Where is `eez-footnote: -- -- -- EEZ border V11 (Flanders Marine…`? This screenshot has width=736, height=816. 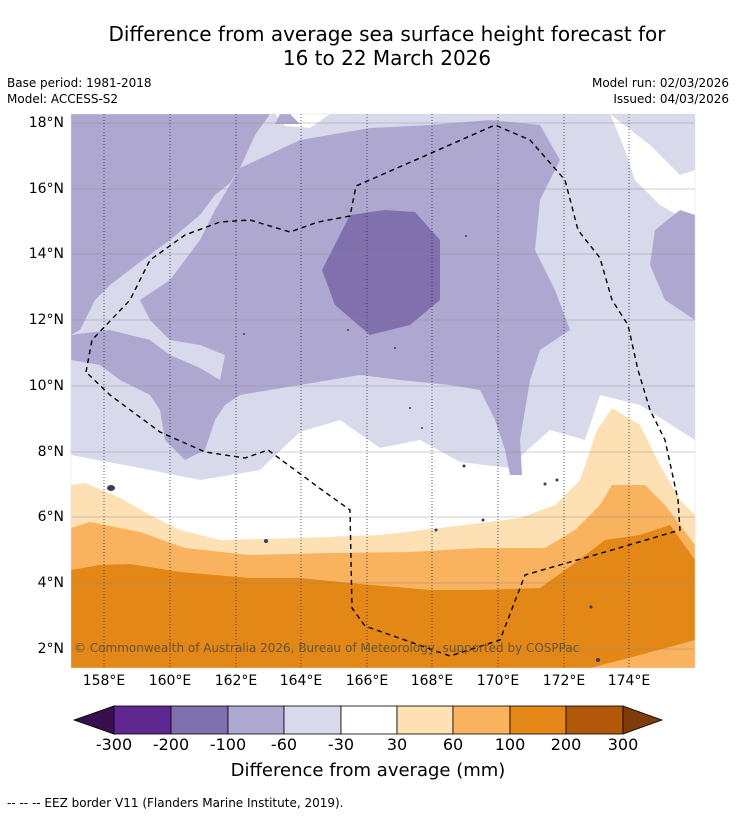
eez-footnote: -- -- -- EEZ border V11 (Flanders Marine… is located at coordinates (175, 803).